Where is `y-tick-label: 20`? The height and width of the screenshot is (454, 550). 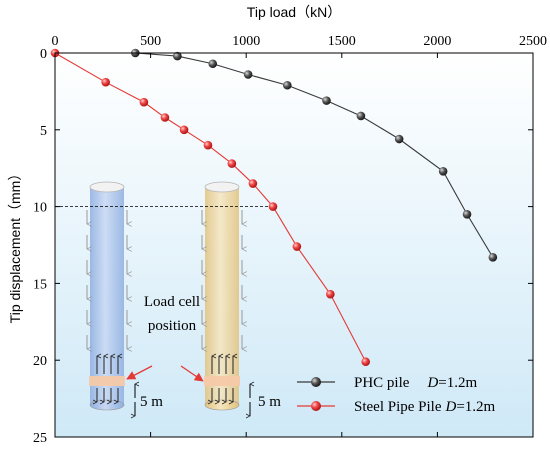
y-tick-label: 20 is located at coordinates (40, 361).